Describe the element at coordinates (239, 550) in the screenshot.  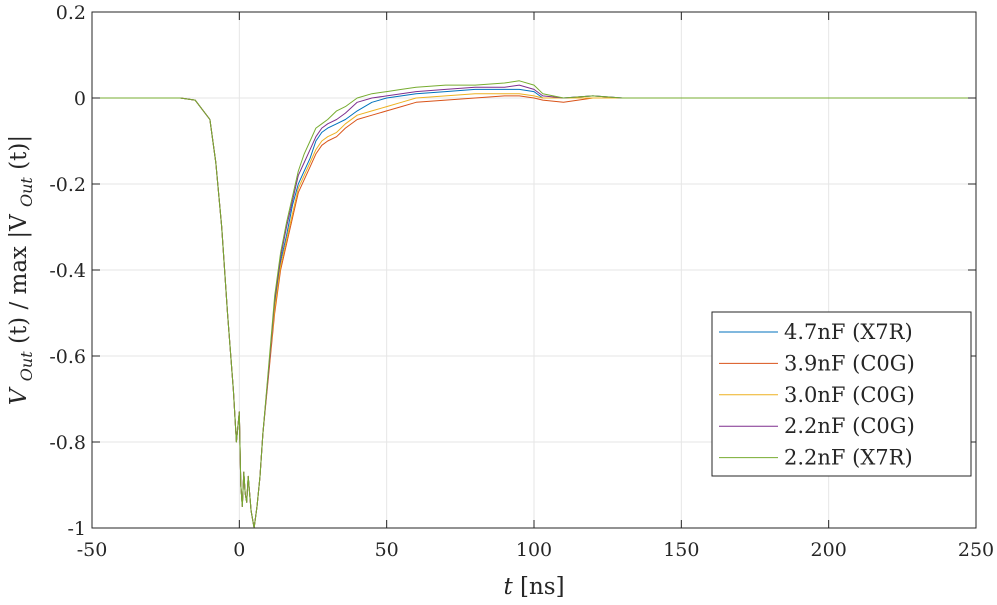
I see `x-tick-label: 0` at that location.